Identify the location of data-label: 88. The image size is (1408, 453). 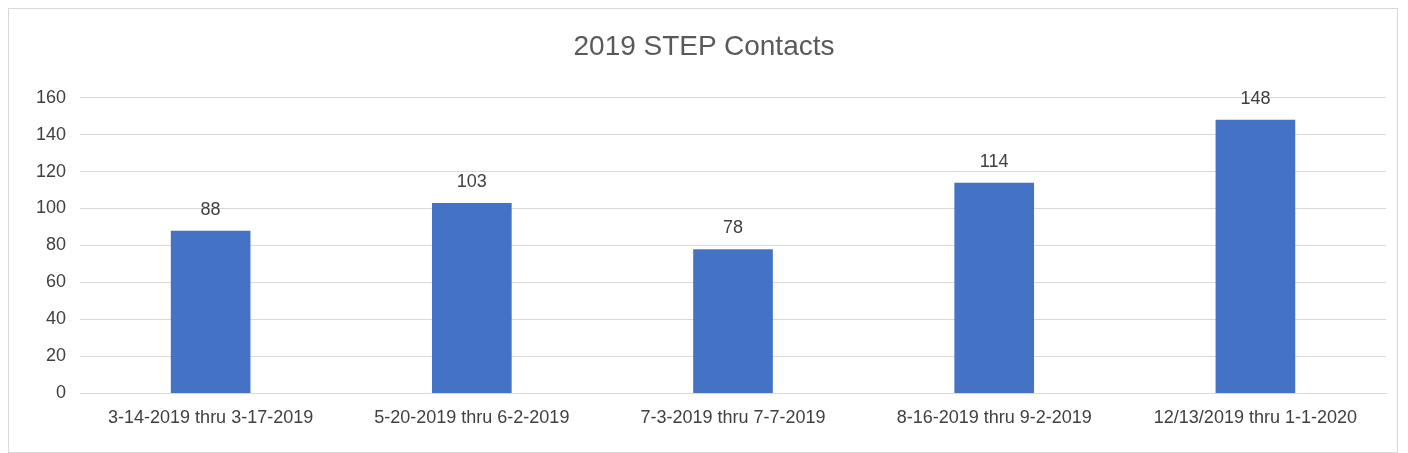
(210, 208).